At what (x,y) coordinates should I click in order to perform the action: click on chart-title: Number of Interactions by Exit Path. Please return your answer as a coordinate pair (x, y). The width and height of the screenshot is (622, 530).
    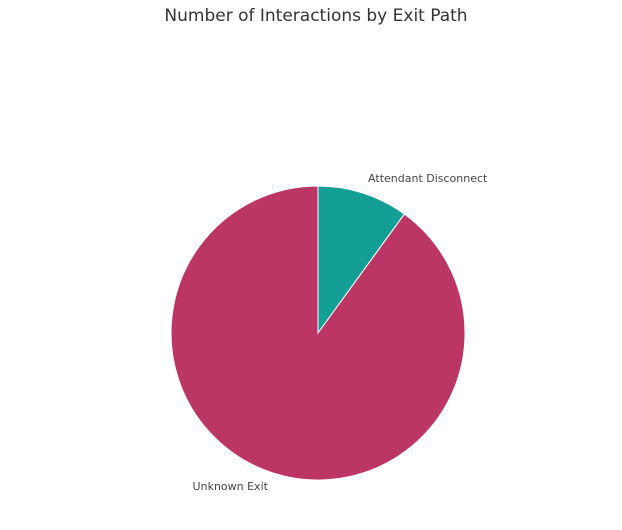
    Looking at the image, I should click on (315, 16).